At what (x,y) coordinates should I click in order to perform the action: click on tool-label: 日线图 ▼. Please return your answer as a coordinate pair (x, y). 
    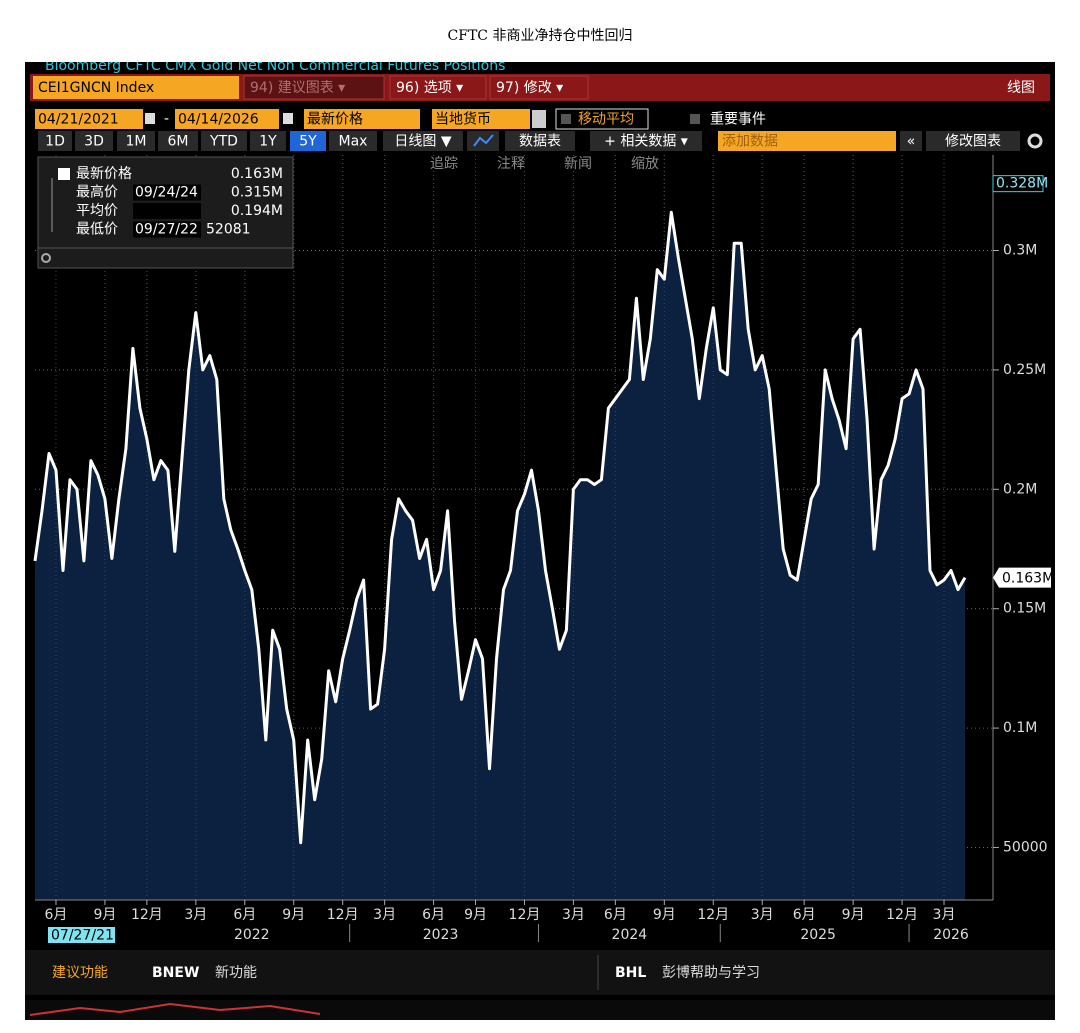
    Looking at the image, I should click on (422, 142).